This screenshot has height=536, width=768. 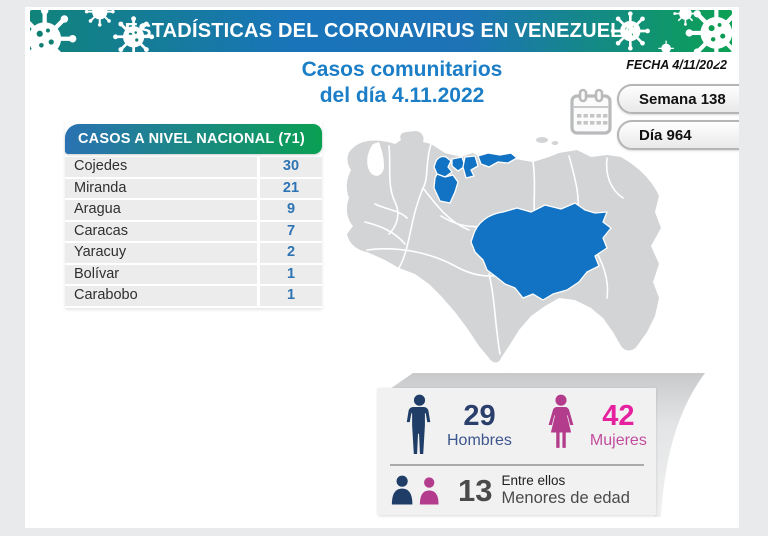 I want to click on menores-label-line1: Entre ellos, so click(x=533, y=480).